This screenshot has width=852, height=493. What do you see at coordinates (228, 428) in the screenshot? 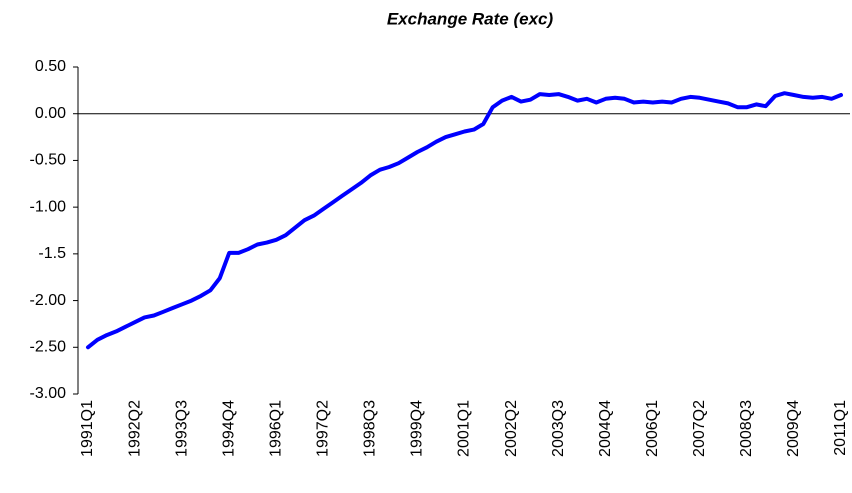
I see `x-tick-label: 1994Q4` at bounding box center [228, 428].